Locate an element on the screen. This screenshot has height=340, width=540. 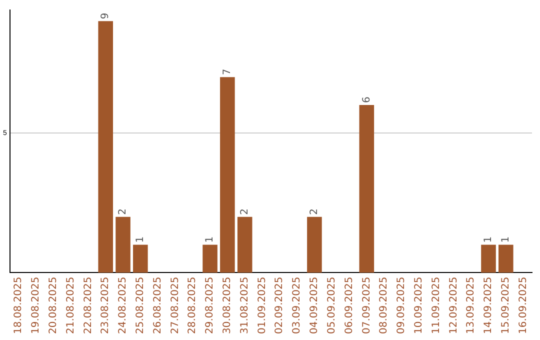
x-tick-label: 18.08.2025 is located at coordinates (18, 305).